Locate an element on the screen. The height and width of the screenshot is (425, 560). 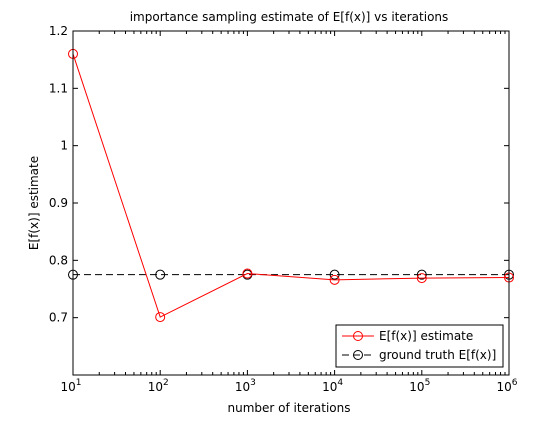
x-tick-exponent: 4 is located at coordinates (340, 383).